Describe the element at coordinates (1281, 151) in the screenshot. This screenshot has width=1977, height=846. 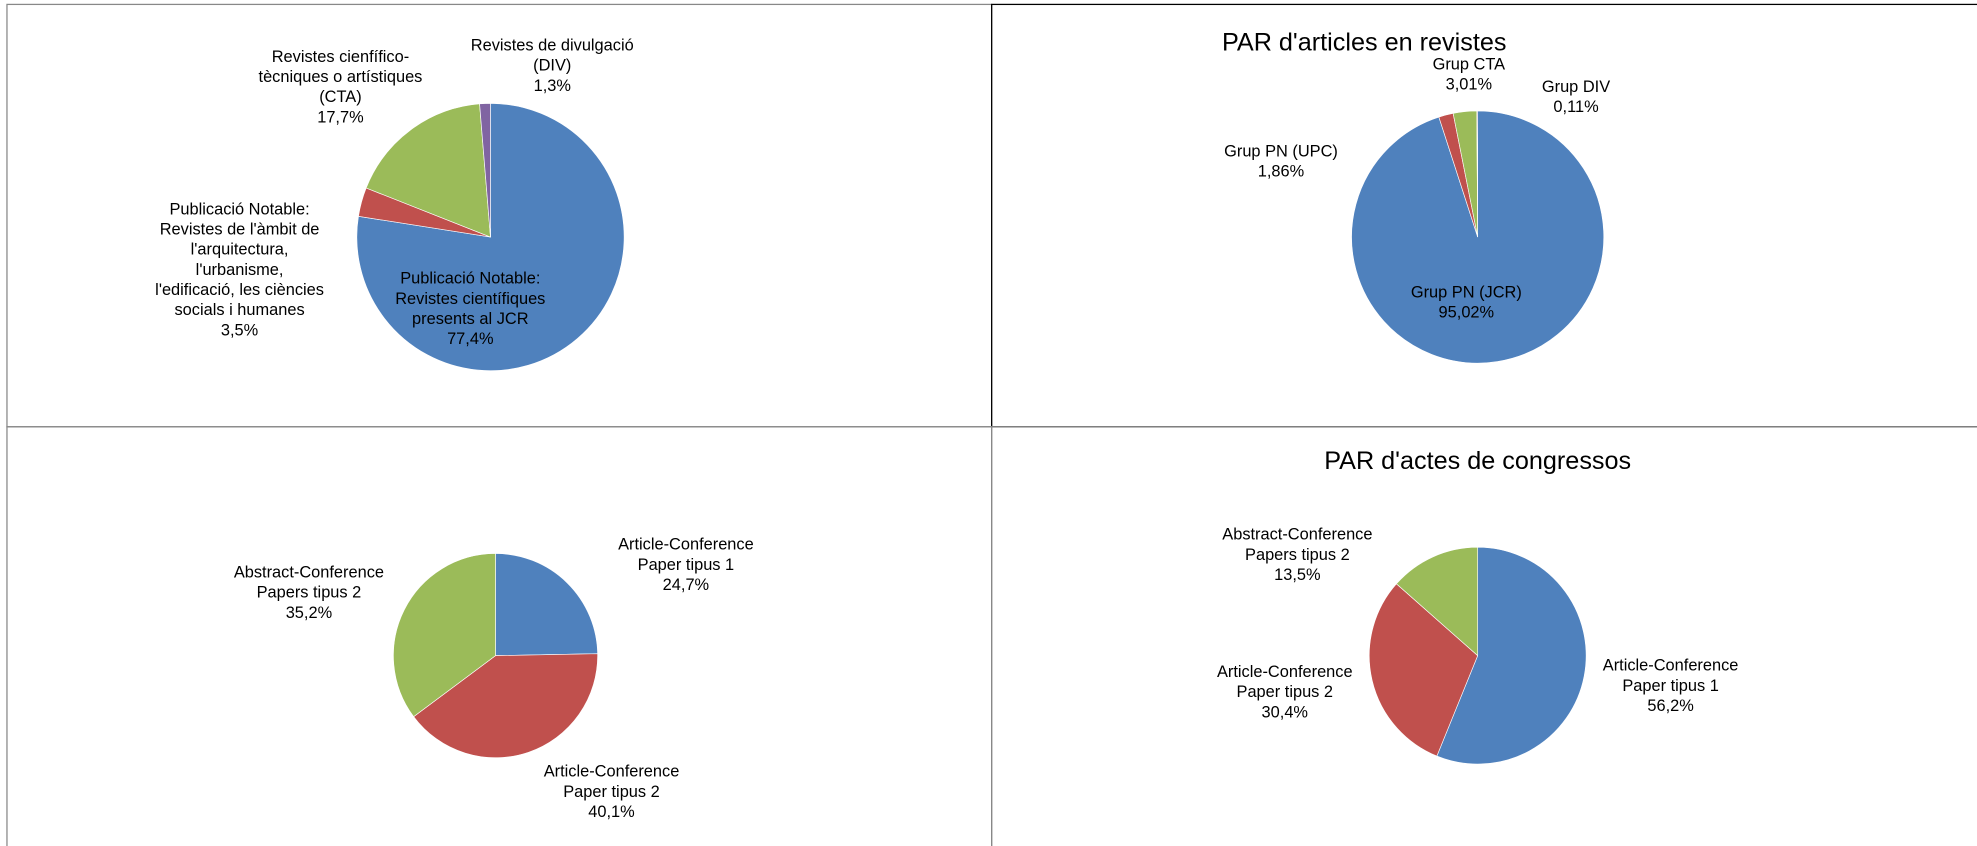
I see `slice-label: Grup PN (UPC)` at that location.